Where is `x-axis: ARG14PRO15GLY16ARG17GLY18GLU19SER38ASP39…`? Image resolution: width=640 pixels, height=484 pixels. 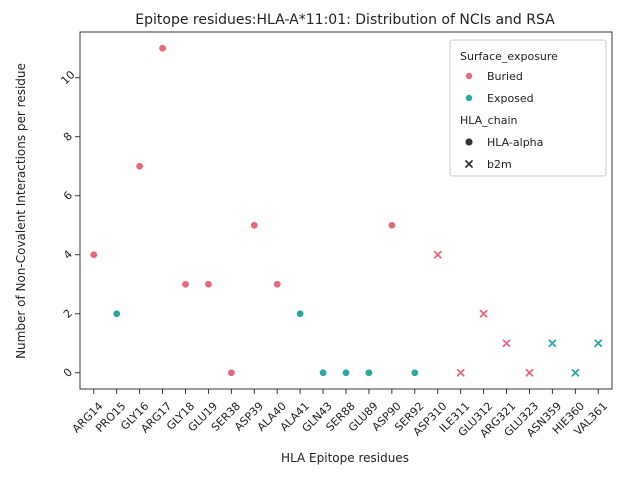 x-axis: ARG14PRO15GLY16ARG17GLY18GLU19SER38ASP39… is located at coordinates (340, 414).